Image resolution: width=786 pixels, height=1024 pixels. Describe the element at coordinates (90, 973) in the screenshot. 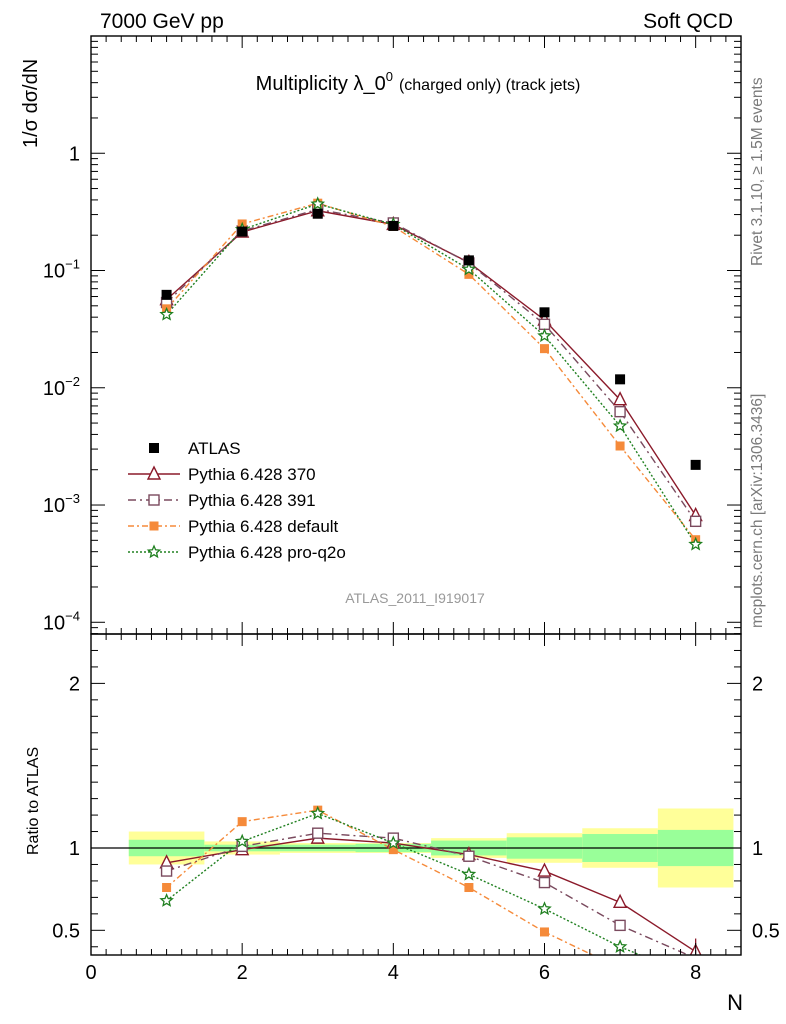

I see `x-tick-label: 0` at that location.